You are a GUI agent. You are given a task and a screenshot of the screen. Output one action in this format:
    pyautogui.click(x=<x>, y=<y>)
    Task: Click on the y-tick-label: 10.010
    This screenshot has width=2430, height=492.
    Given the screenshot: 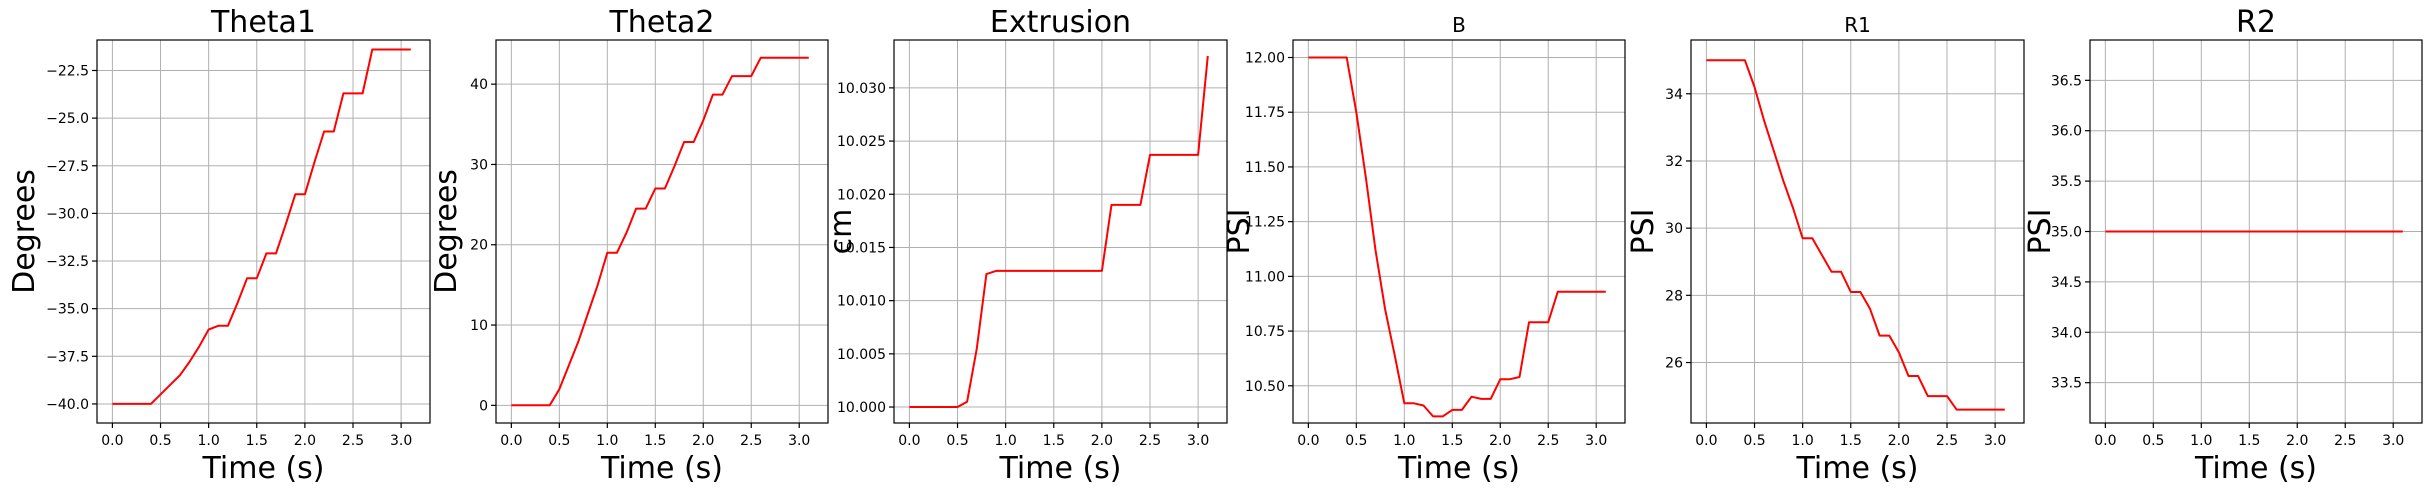 What is the action you would take?
    pyautogui.click(x=861, y=302)
    